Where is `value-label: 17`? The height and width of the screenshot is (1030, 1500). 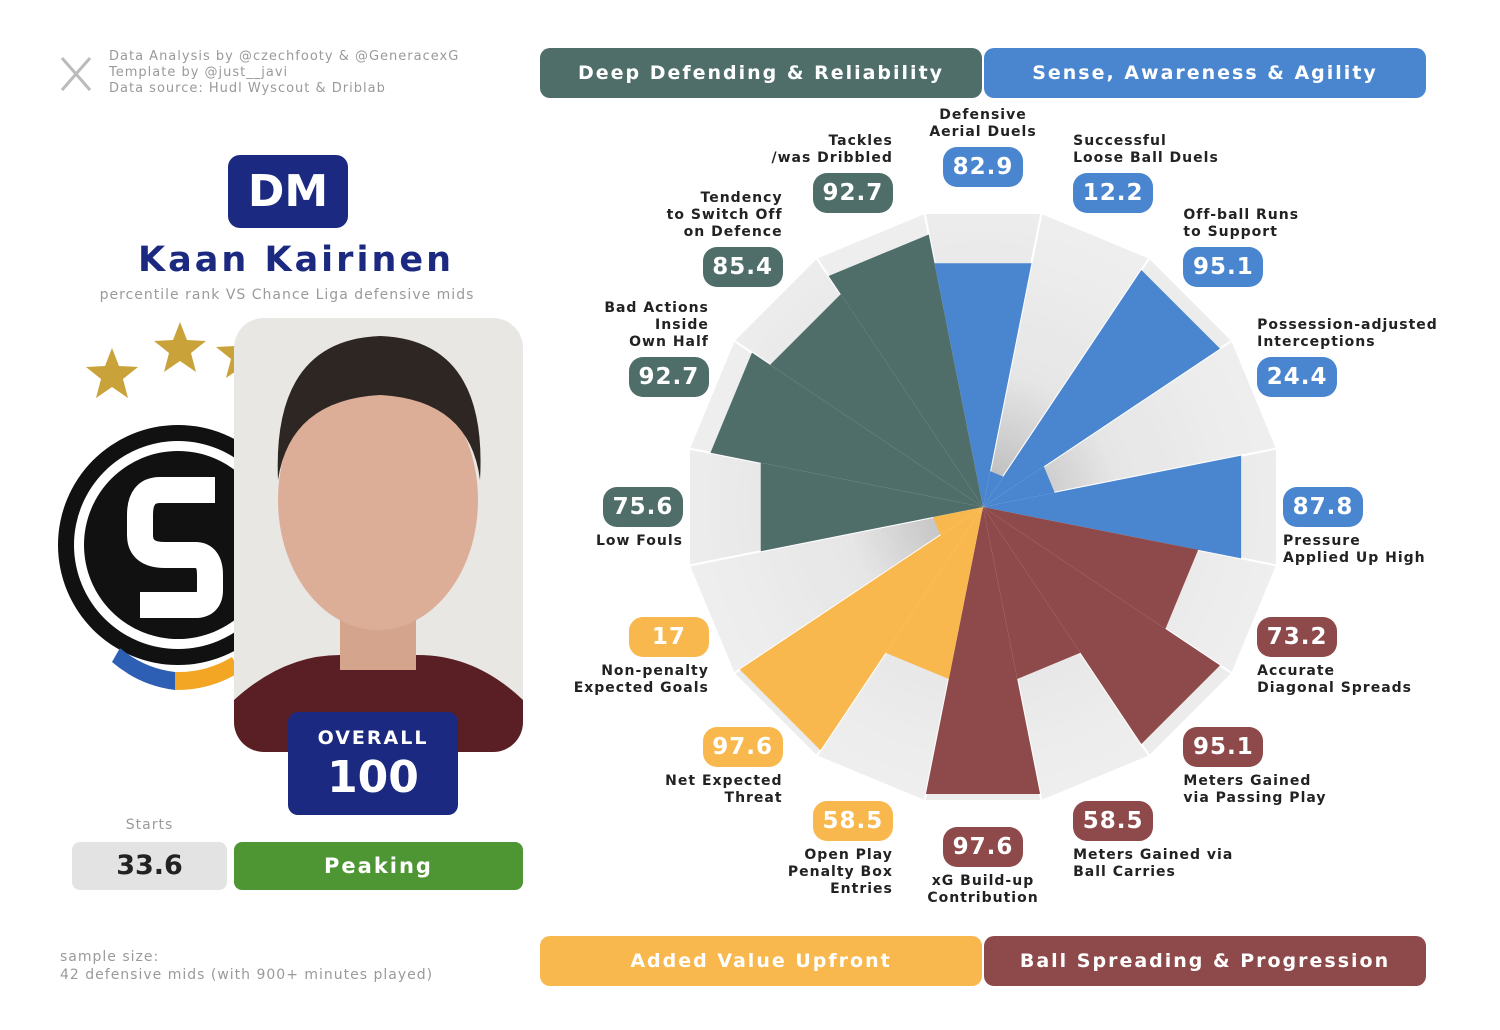
value-label: 17 is located at coordinates (668, 637).